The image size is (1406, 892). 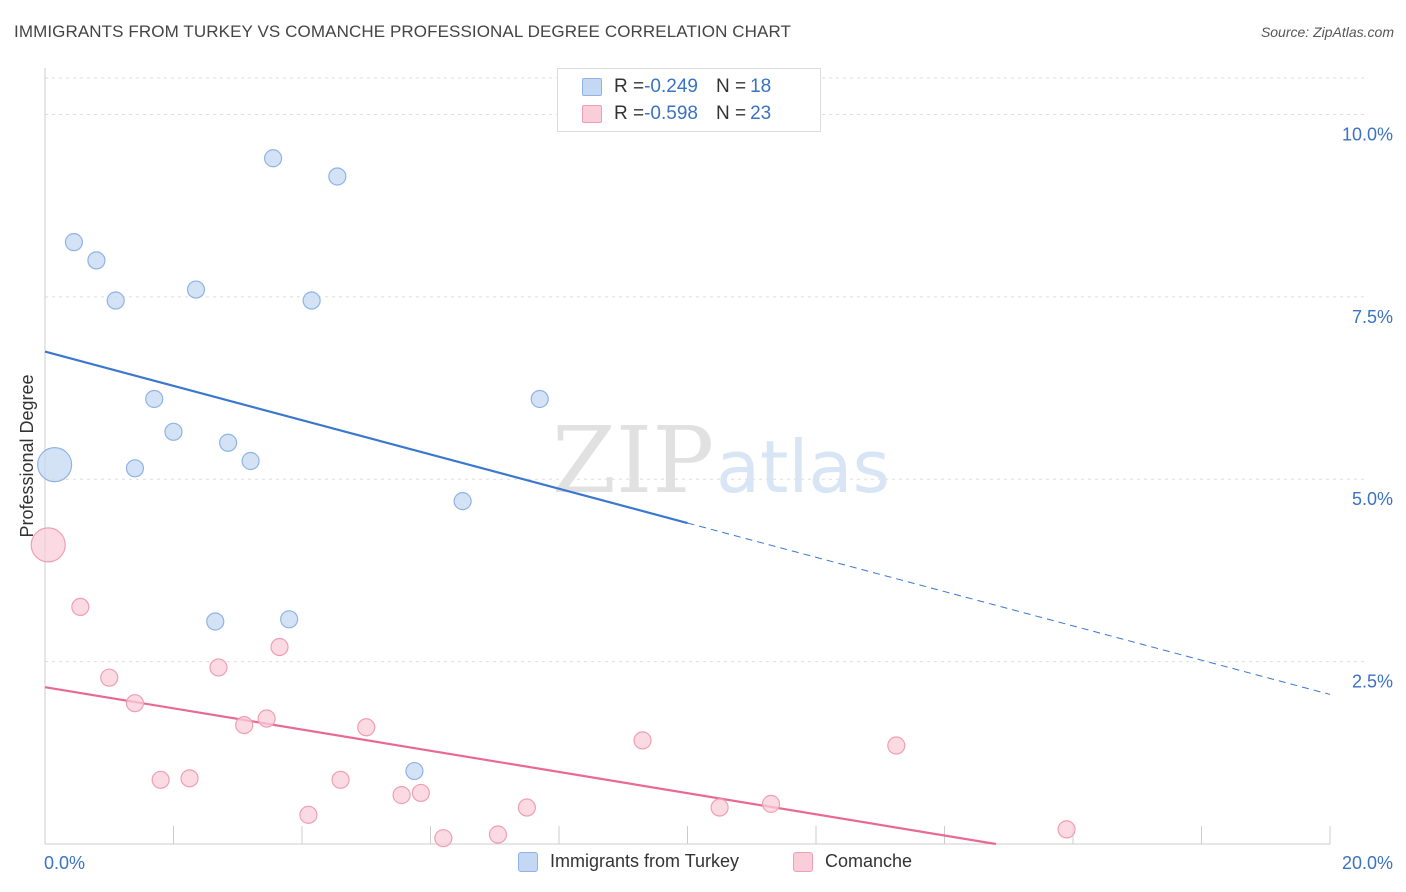 I want to click on n-value: 18, so click(x=761, y=86).